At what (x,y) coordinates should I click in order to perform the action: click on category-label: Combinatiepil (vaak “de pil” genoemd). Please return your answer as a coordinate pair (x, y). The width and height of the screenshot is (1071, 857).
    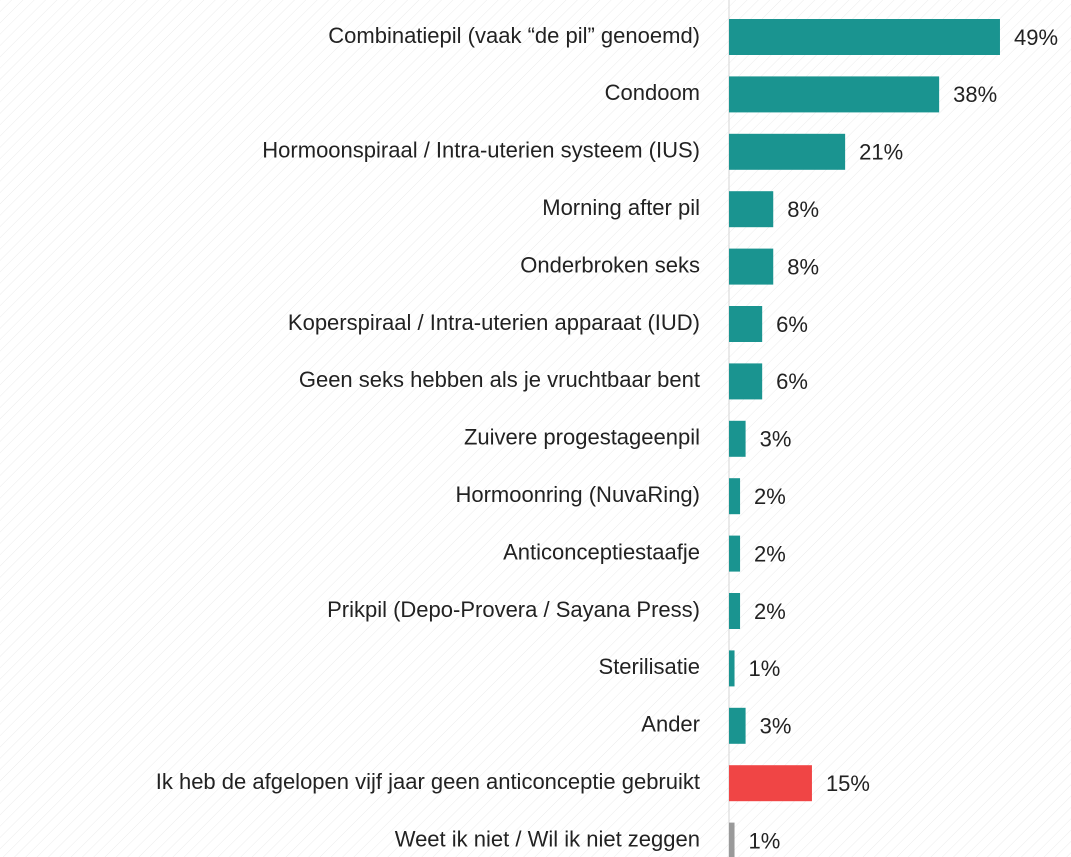
    Looking at the image, I should click on (514, 35).